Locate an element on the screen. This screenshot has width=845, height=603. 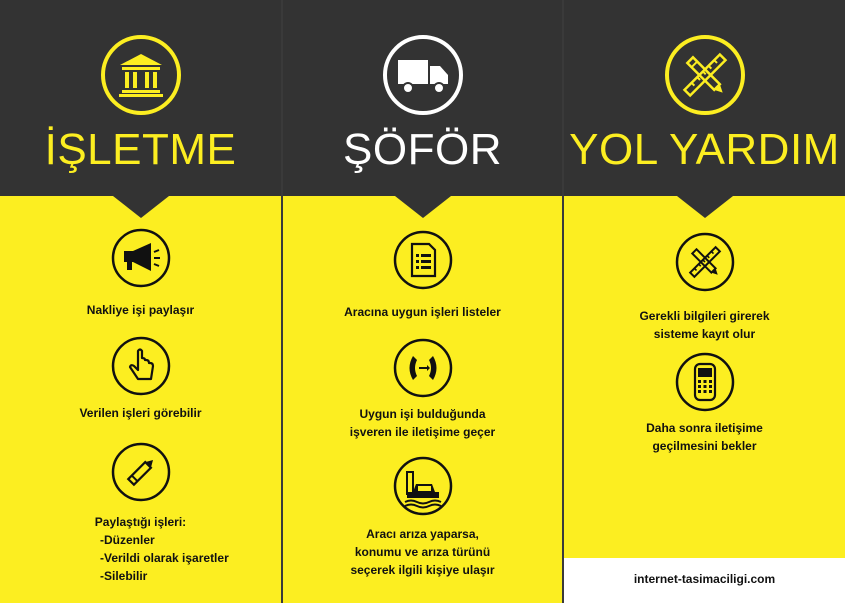
website-footer: internet-tasimaciligi.com is located at coordinates (704, 580).